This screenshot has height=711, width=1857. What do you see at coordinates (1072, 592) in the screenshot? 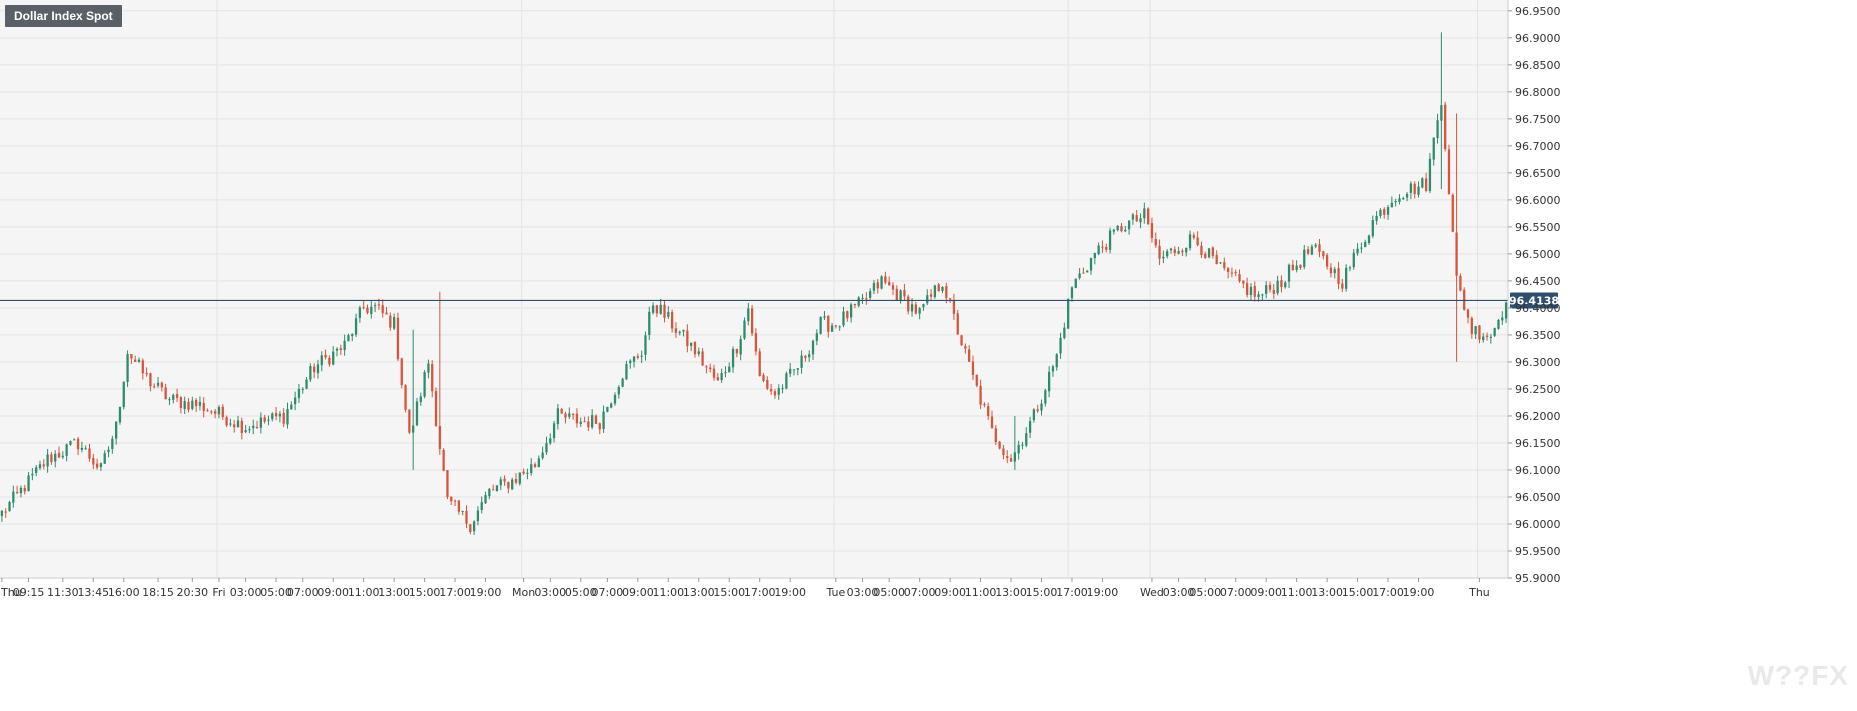
I see `x-tick-label: 17:00` at bounding box center [1072, 592].